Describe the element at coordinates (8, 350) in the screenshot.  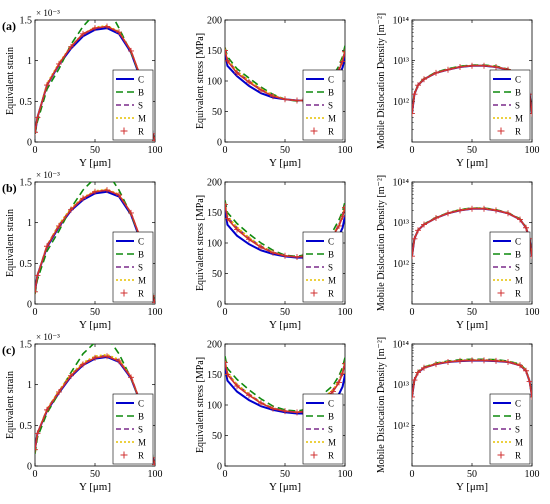
I see `row-label: (c)` at that location.